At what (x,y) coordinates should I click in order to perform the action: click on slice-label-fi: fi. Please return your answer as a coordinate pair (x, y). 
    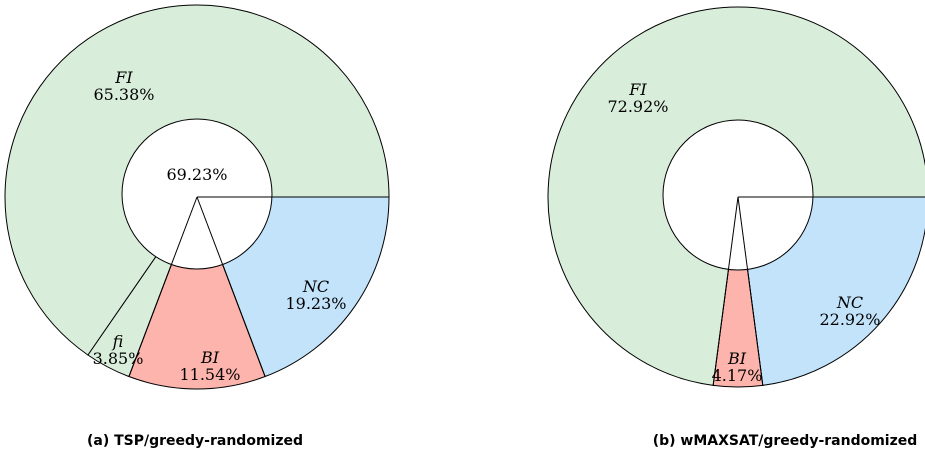
    Looking at the image, I should click on (118, 341).